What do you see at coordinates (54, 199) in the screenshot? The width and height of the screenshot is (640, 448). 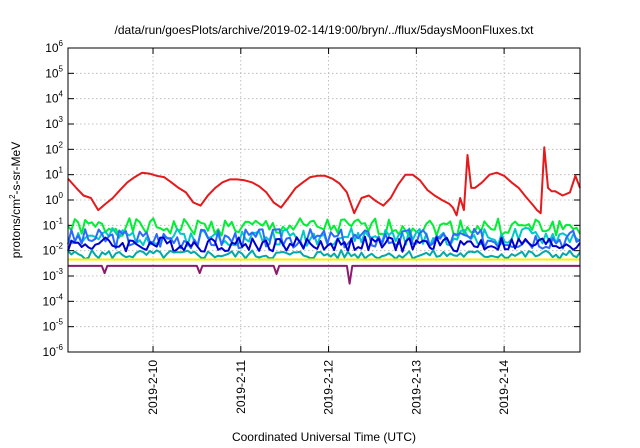 I see `y-tick-label: 10⁰` at bounding box center [54, 199].